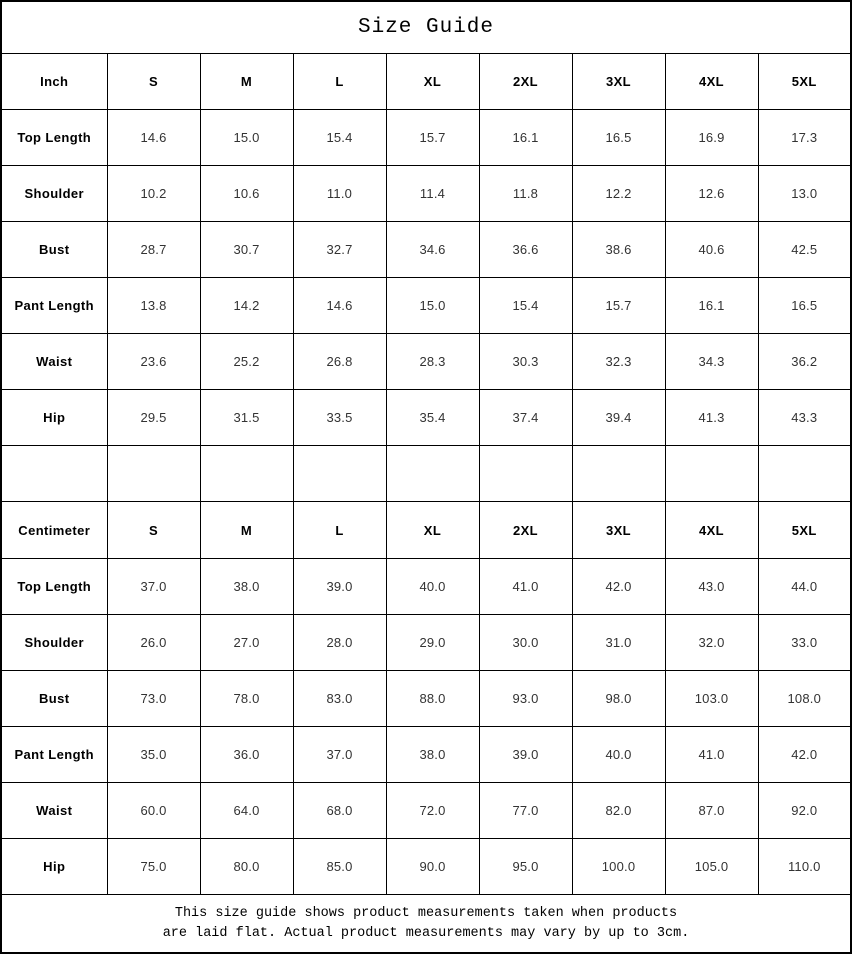 This screenshot has height=954, width=852. Describe the element at coordinates (804, 698) in the screenshot. I see `measurement-value: 108.0` at that location.